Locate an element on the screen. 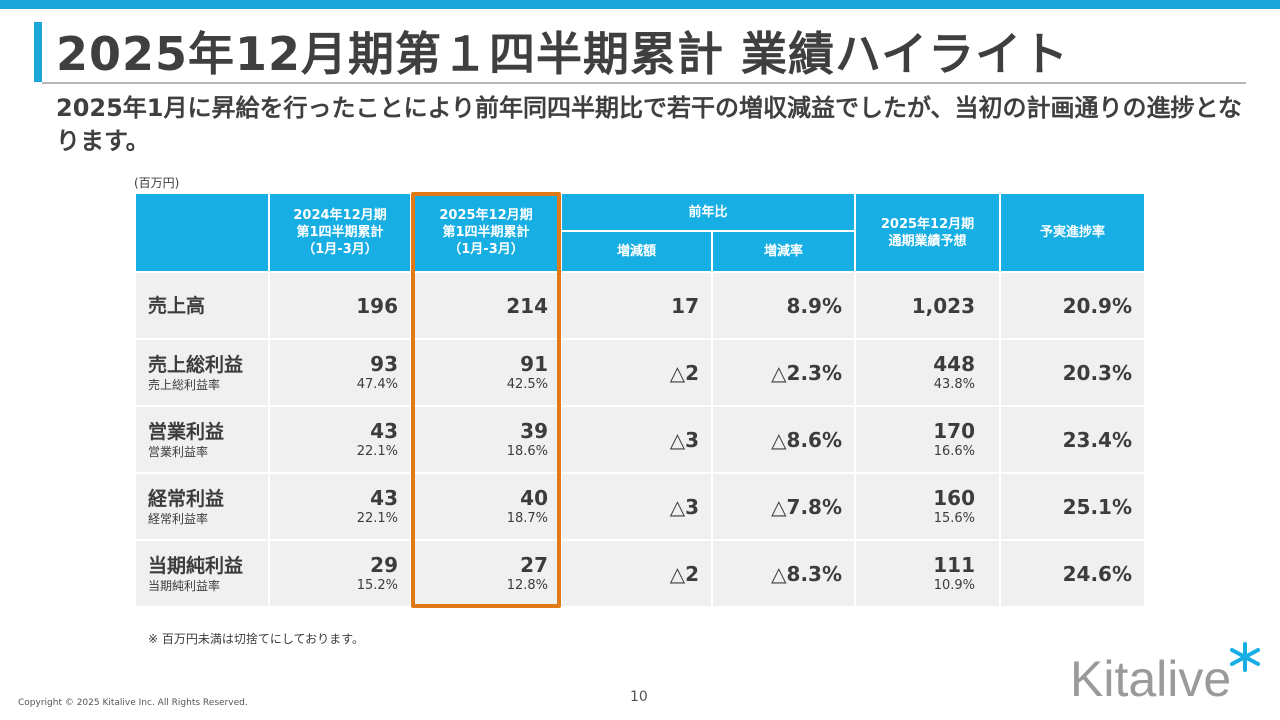 The image size is (1280, 720). rate-cell: 8.9% is located at coordinates (783, 305).